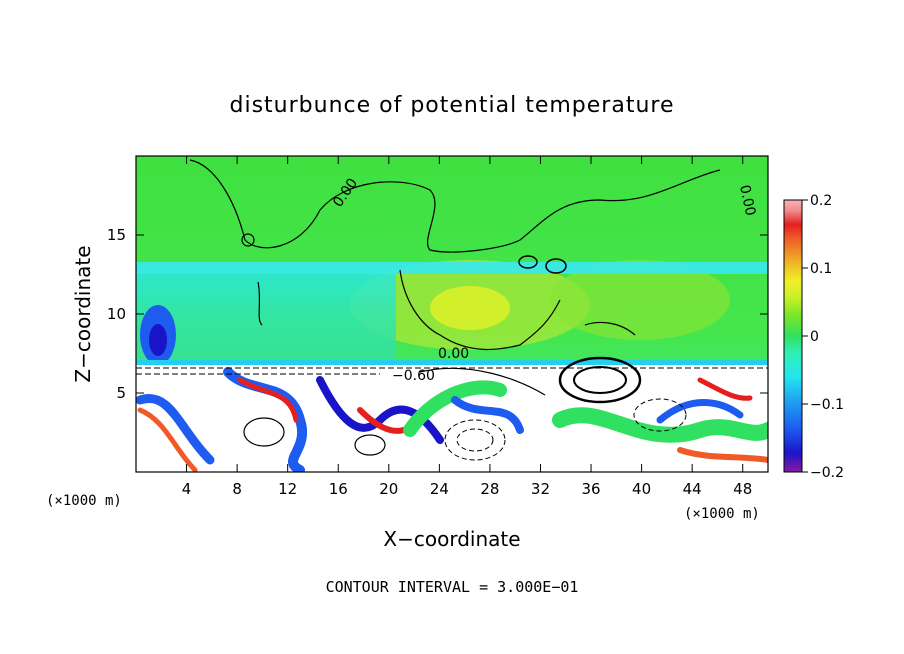  Describe the element at coordinates (452, 268) in the screenshot. I see `cyan-band` at that location.